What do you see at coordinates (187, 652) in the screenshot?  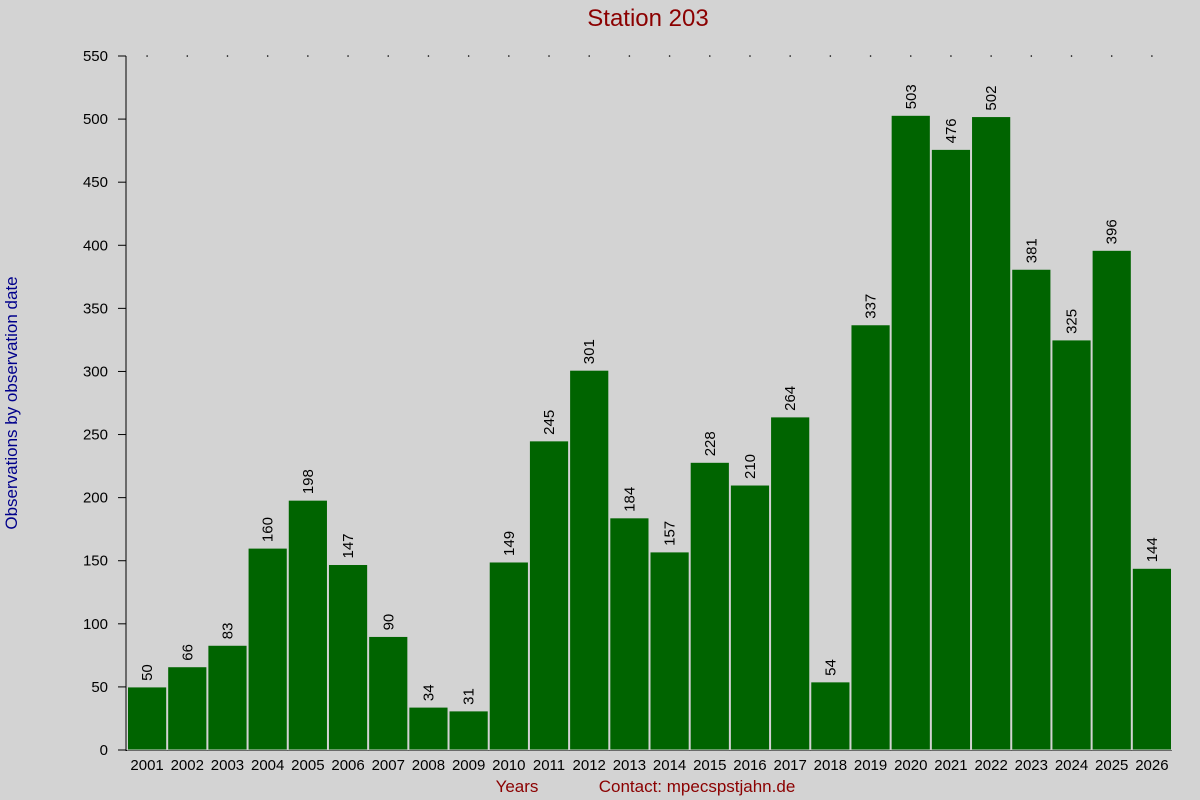 I see `value-label: 66` at bounding box center [187, 652].